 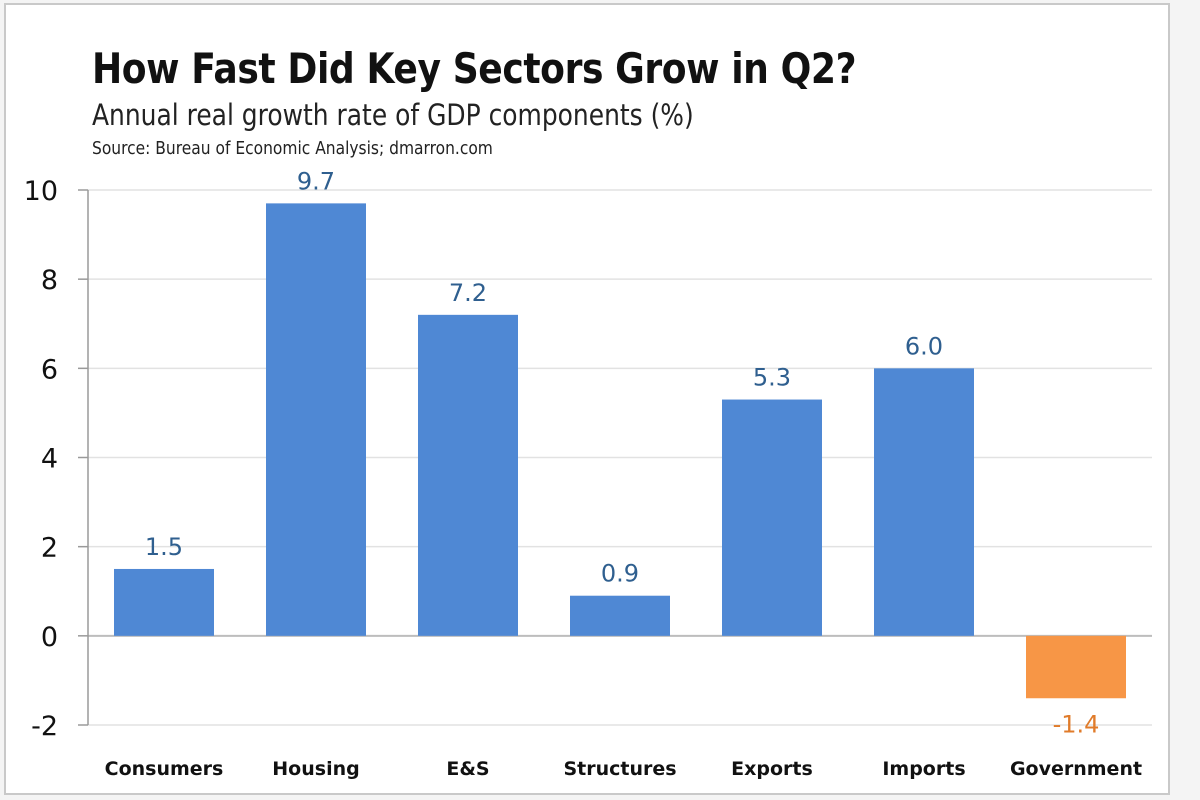 I want to click on bar-housing, so click(x=316, y=419).